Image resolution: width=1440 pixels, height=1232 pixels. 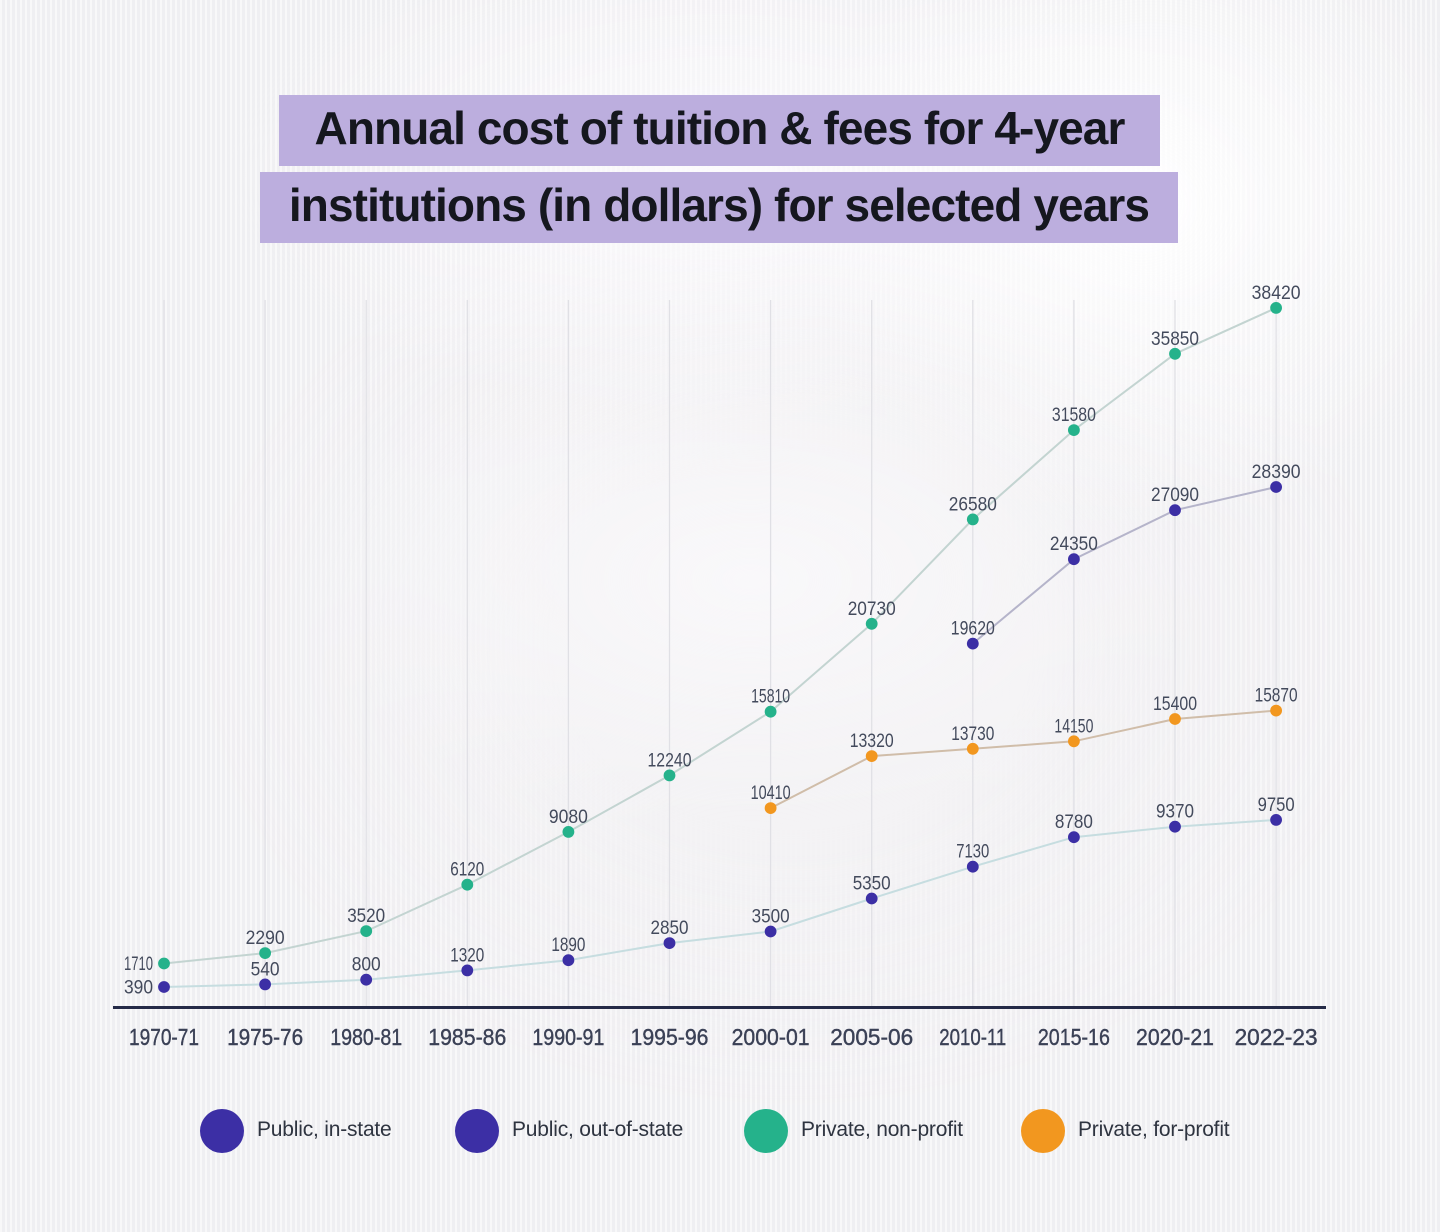 What do you see at coordinates (467, 955) in the screenshot?
I see `svg-text: 1320` at bounding box center [467, 955].